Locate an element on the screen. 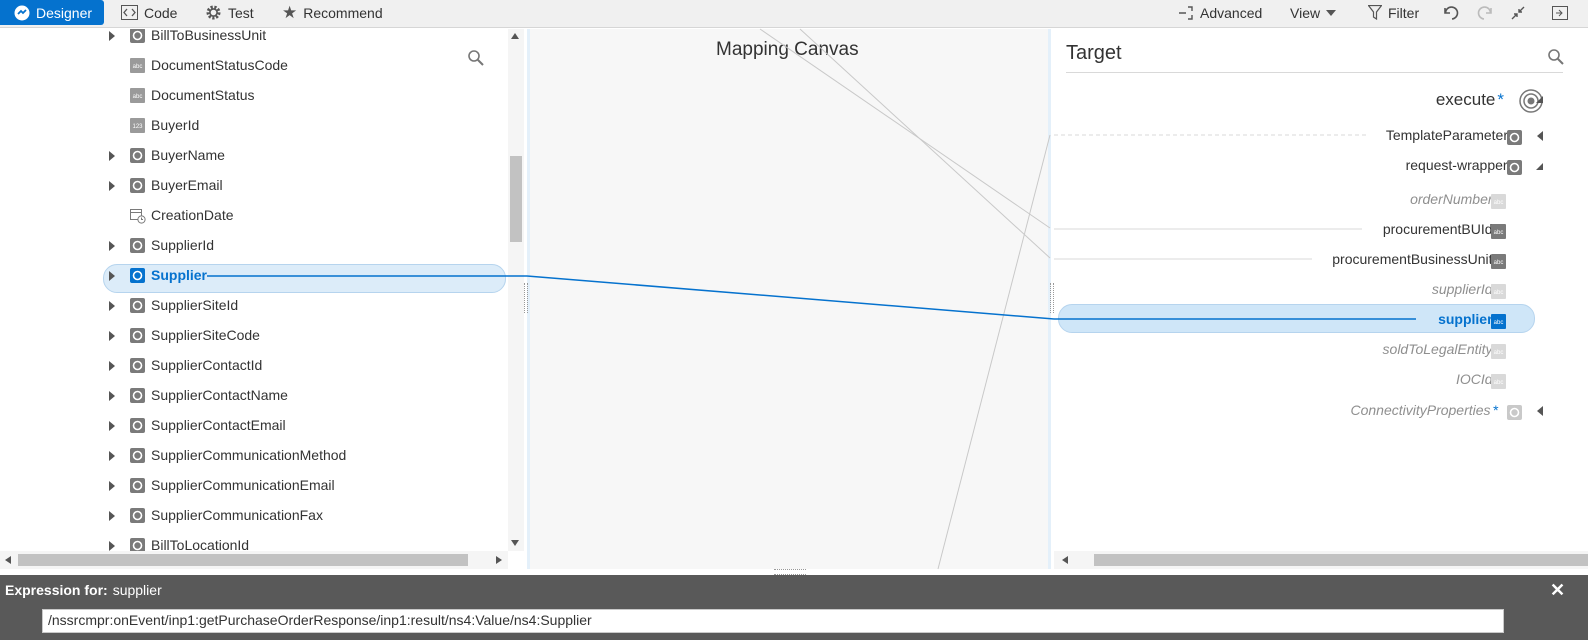  source-horizontal-thumb is located at coordinates (243, 560).